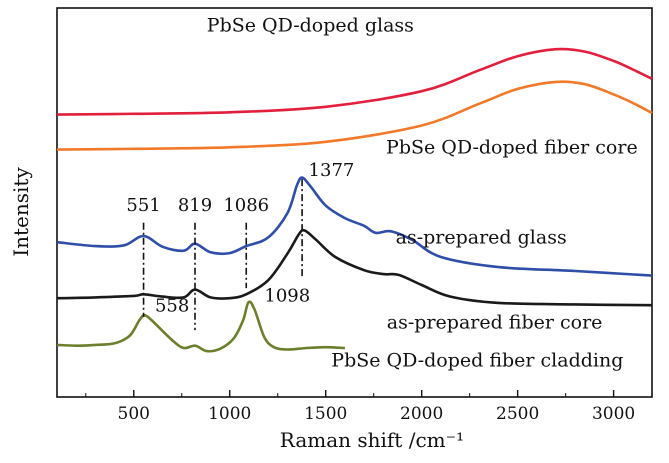  Describe the element at coordinates (517, 414) in the screenshot. I see `x-tick-label: 2500` at that location.